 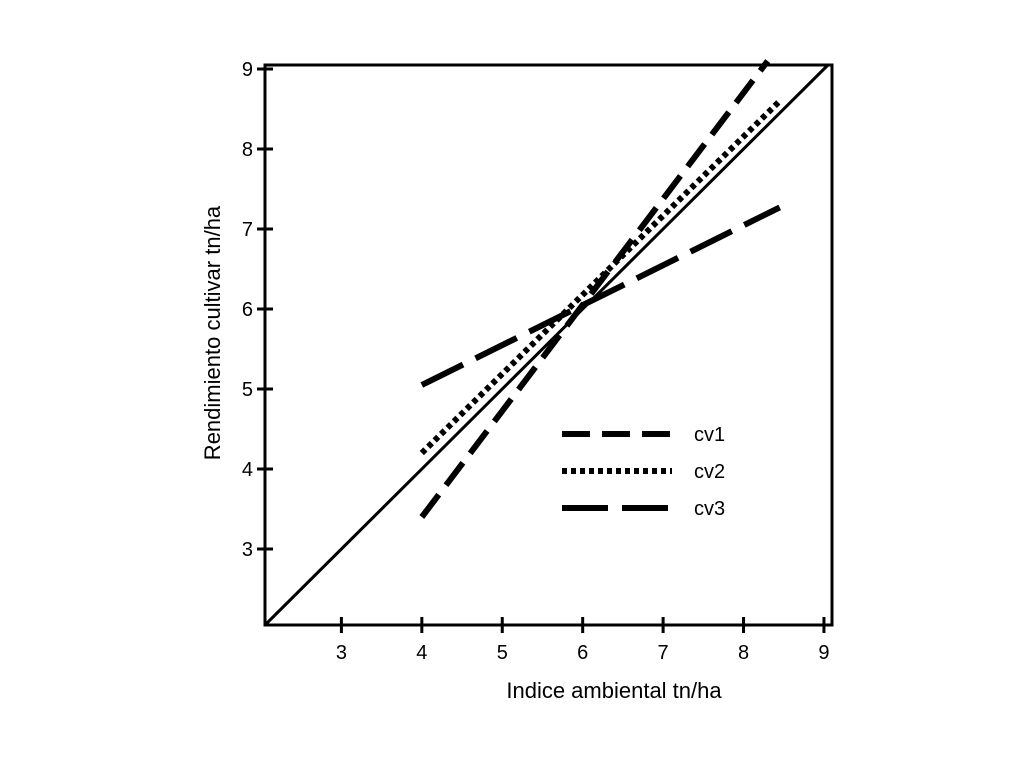 I want to click on x-tick-label: 9, so click(x=823, y=653).